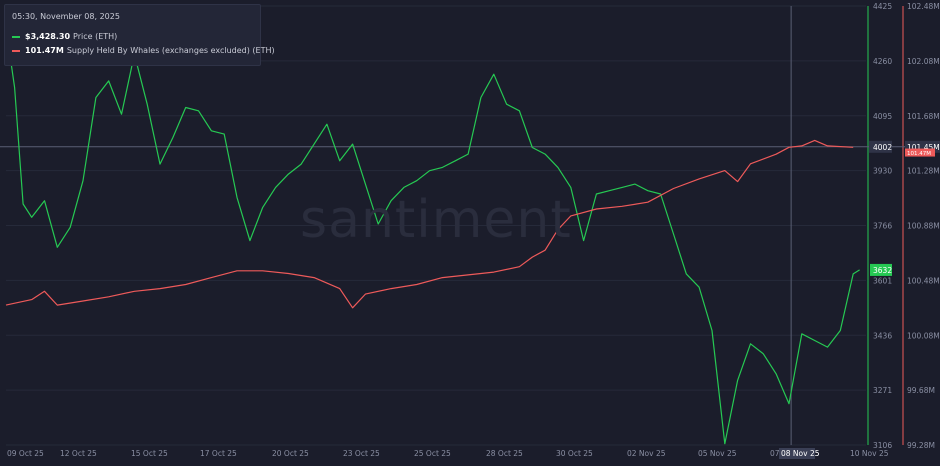 This screenshot has width=940, height=466. I want to click on x-tick-label: 05 Nov 25, so click(717, 453).